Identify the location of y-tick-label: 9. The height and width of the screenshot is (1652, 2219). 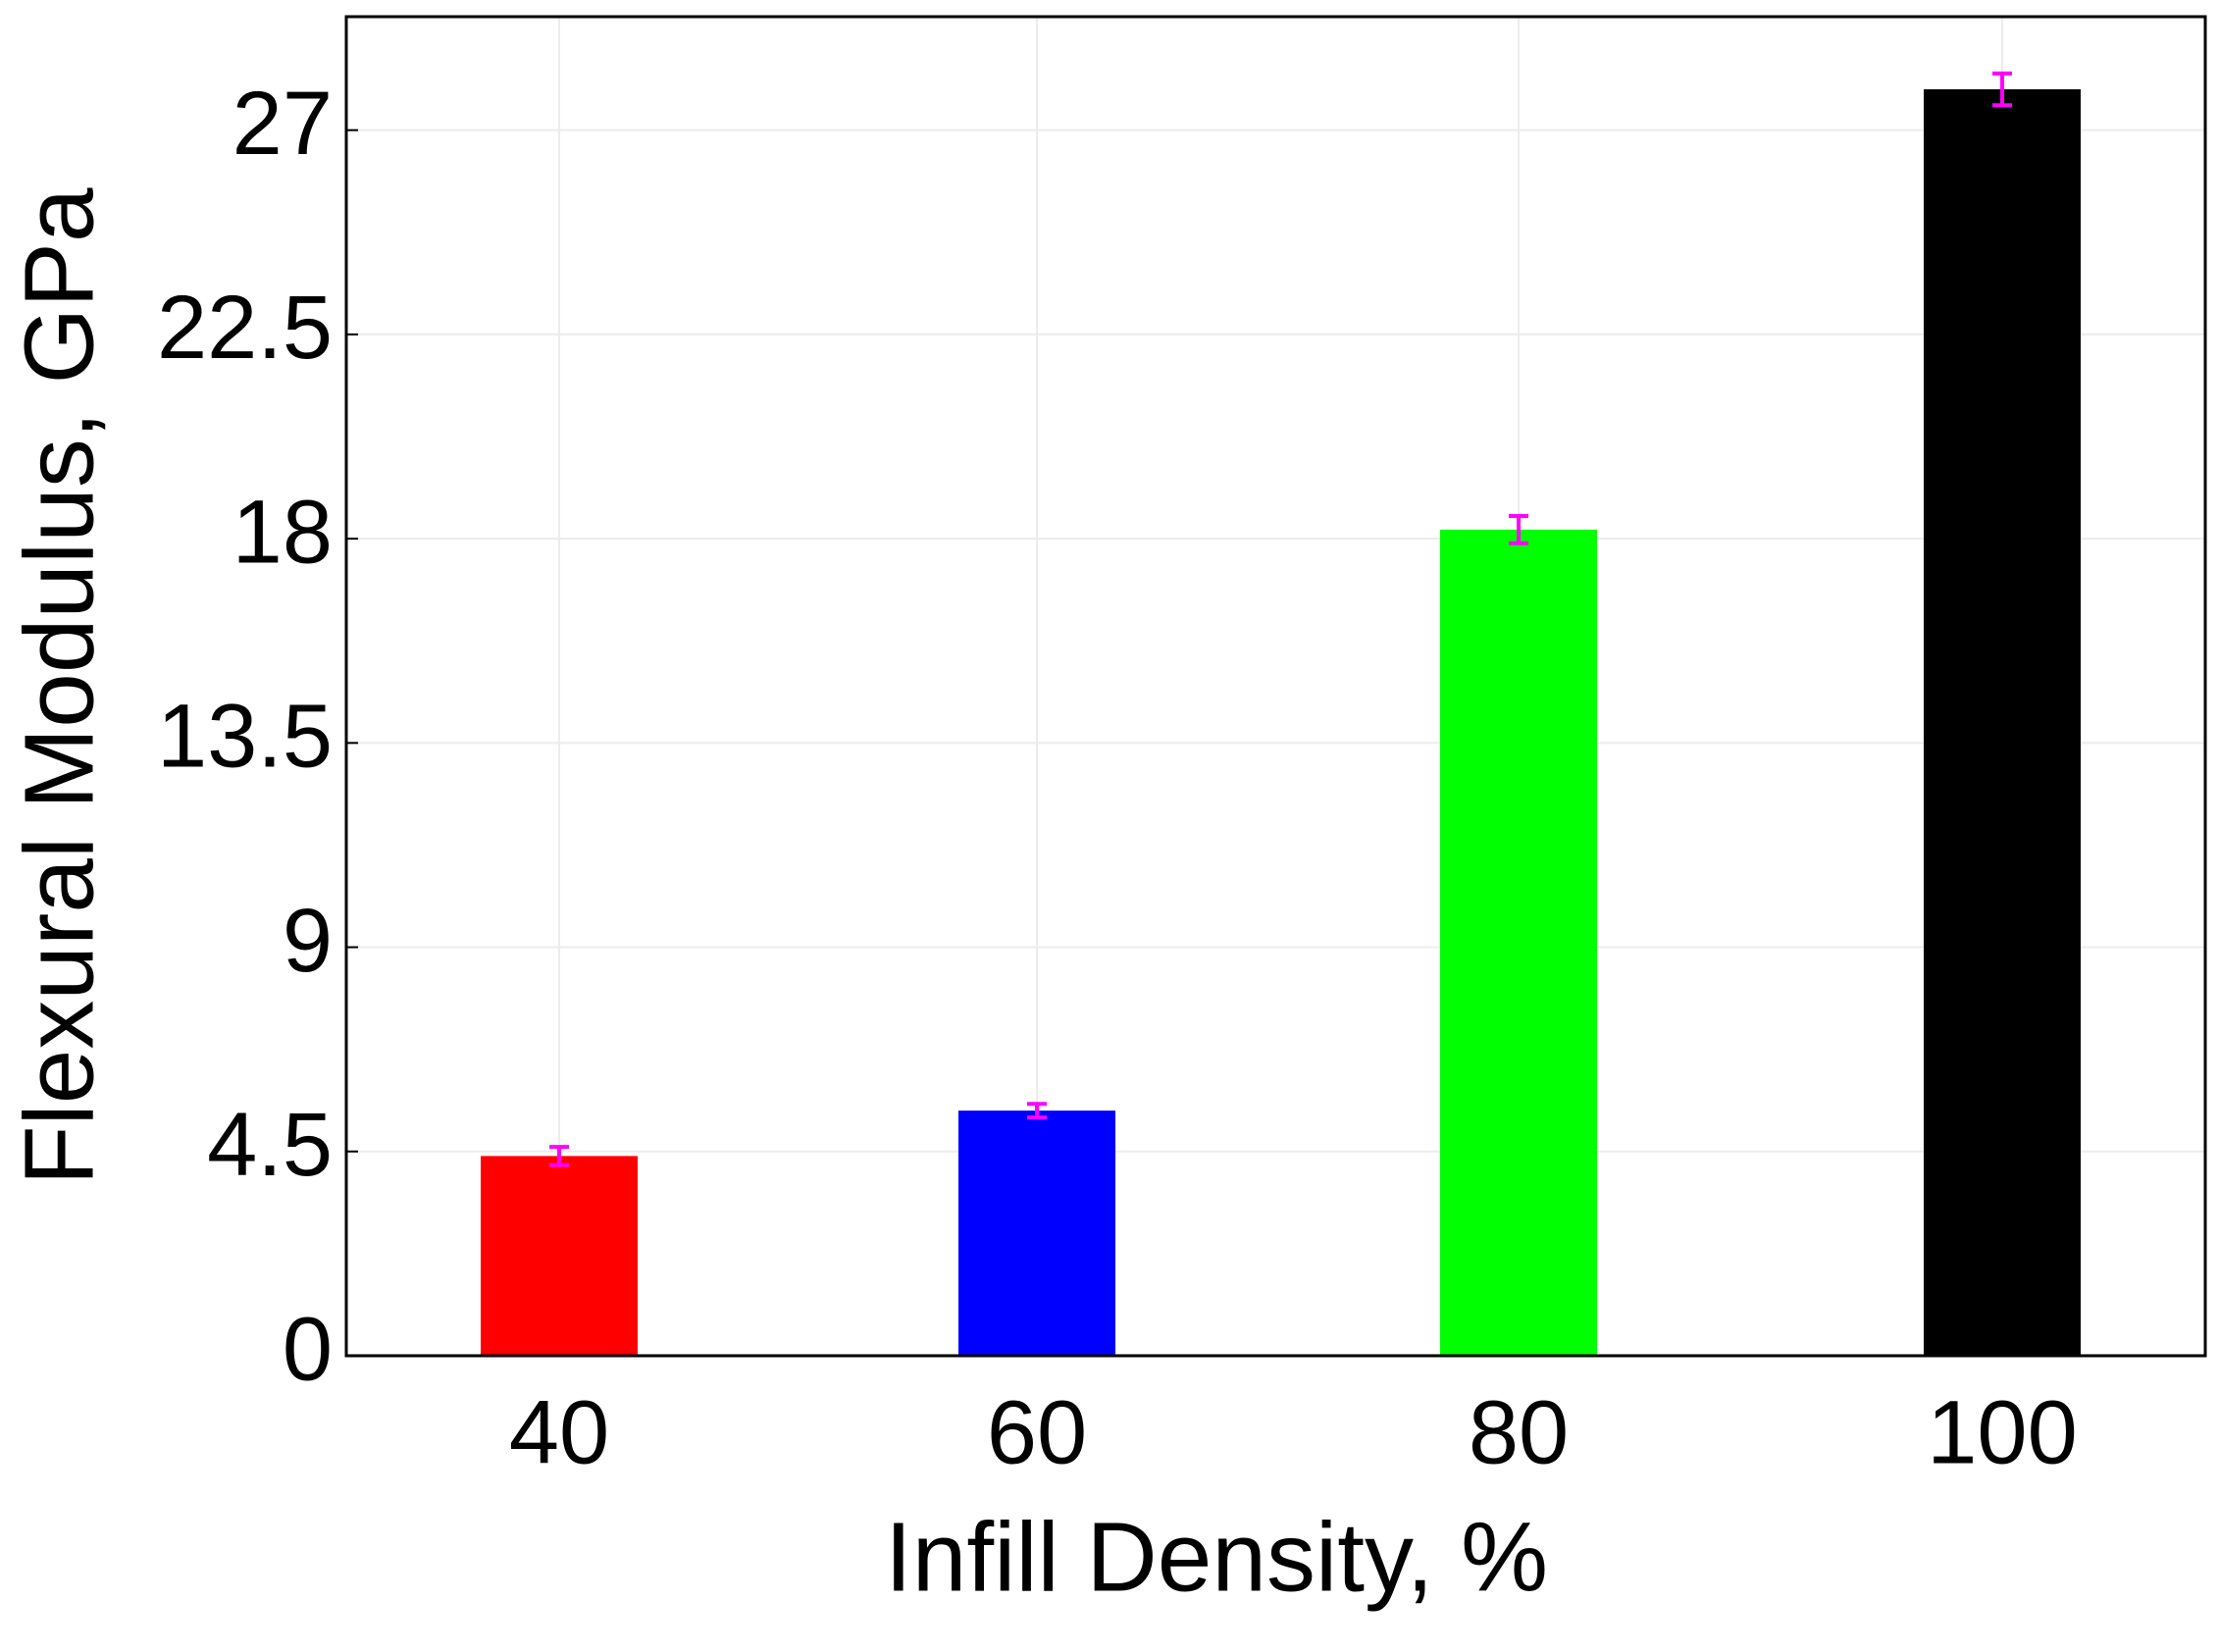
(308, 941).